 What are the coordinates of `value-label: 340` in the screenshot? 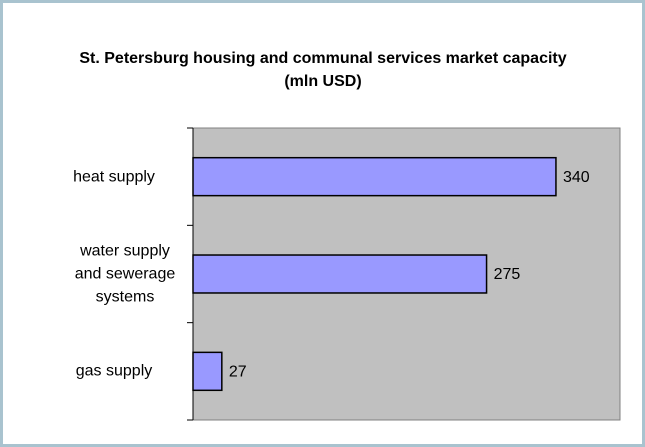 It's located at (576, 177).